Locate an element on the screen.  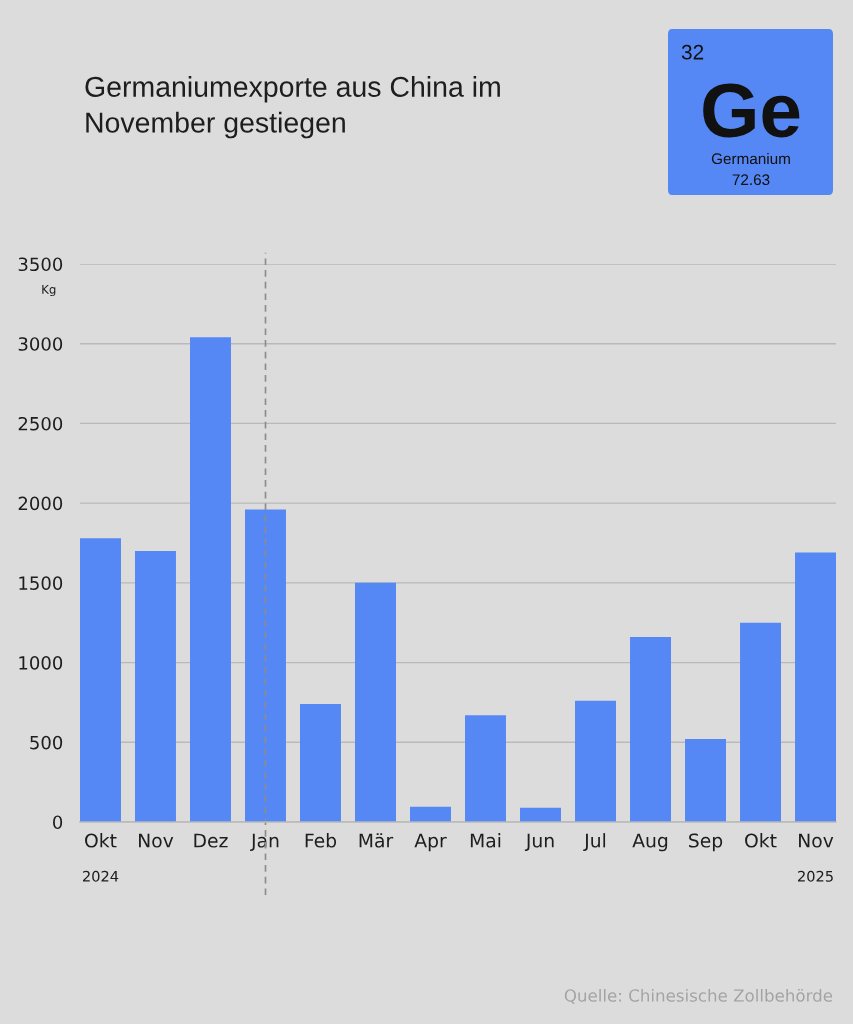
x-tick-label: Okt is located at coordinates (761, 840).